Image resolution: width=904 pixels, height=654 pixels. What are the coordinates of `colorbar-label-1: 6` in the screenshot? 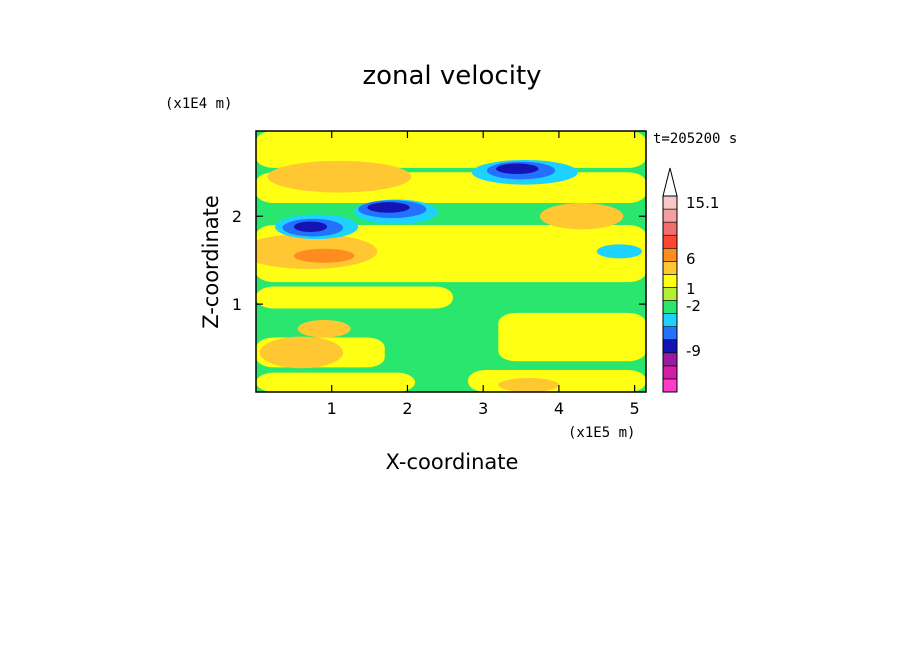 It's located at (691, 259).